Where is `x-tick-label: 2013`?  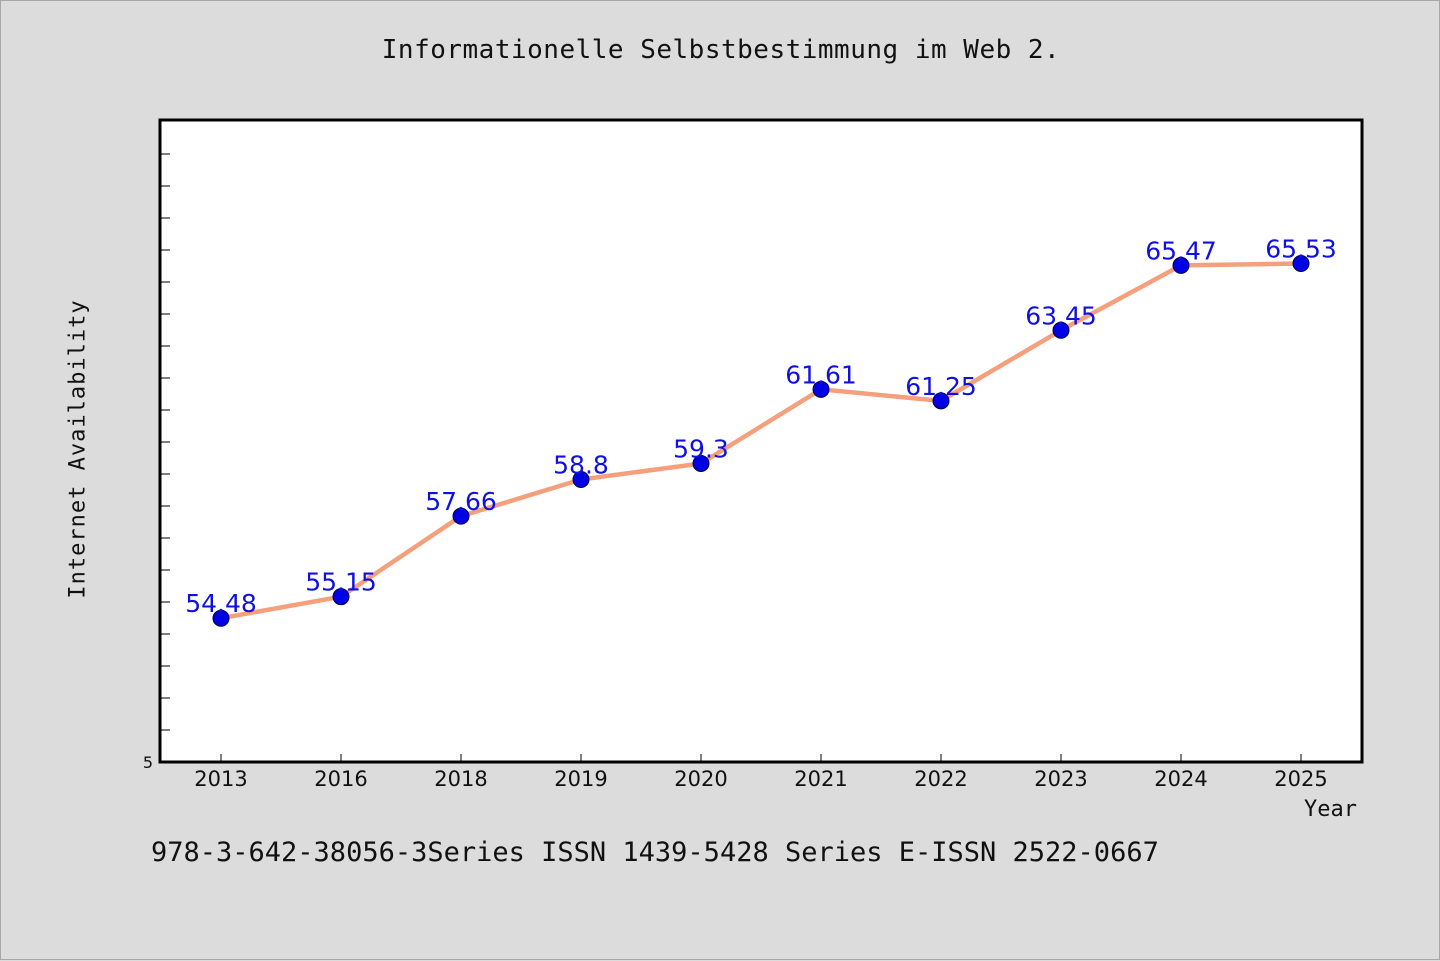 x-tick-label: 2013 is located at coordinates (220, 779).